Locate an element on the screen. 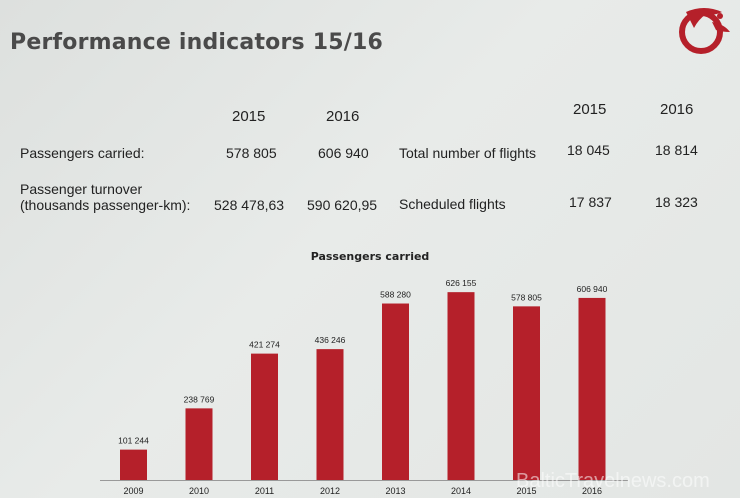 The width and height of the screenshot is (740, 498). data-label-2012: 436 246 is located at coordinates (330, 340).